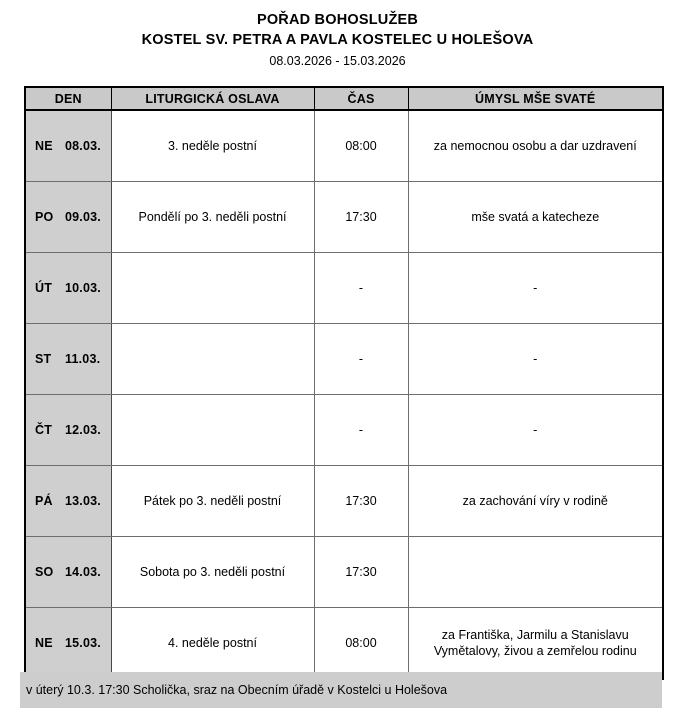 This screenshot has width=675, height=725. What do you see at coordinates (83, 146) in the screenshot?
I see `day-date: 08.03.` at bounding box center [83, 146].